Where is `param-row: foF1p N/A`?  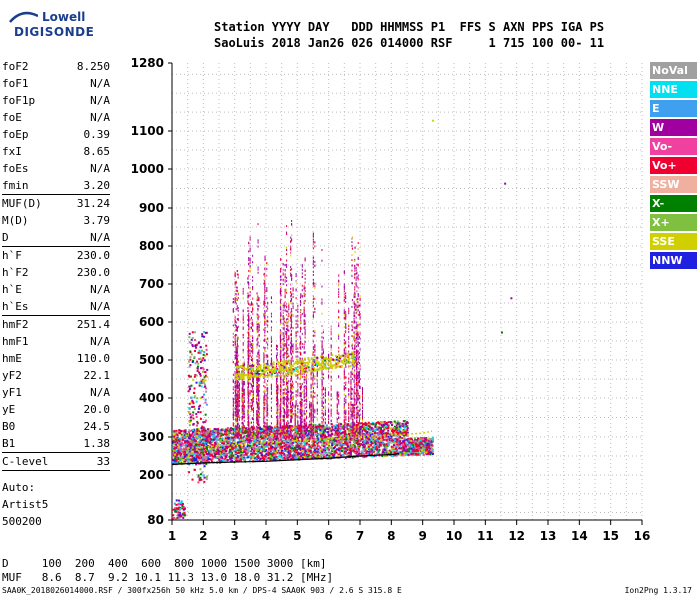
param-row: foF1p N/A is located at coordinates (56, 100).